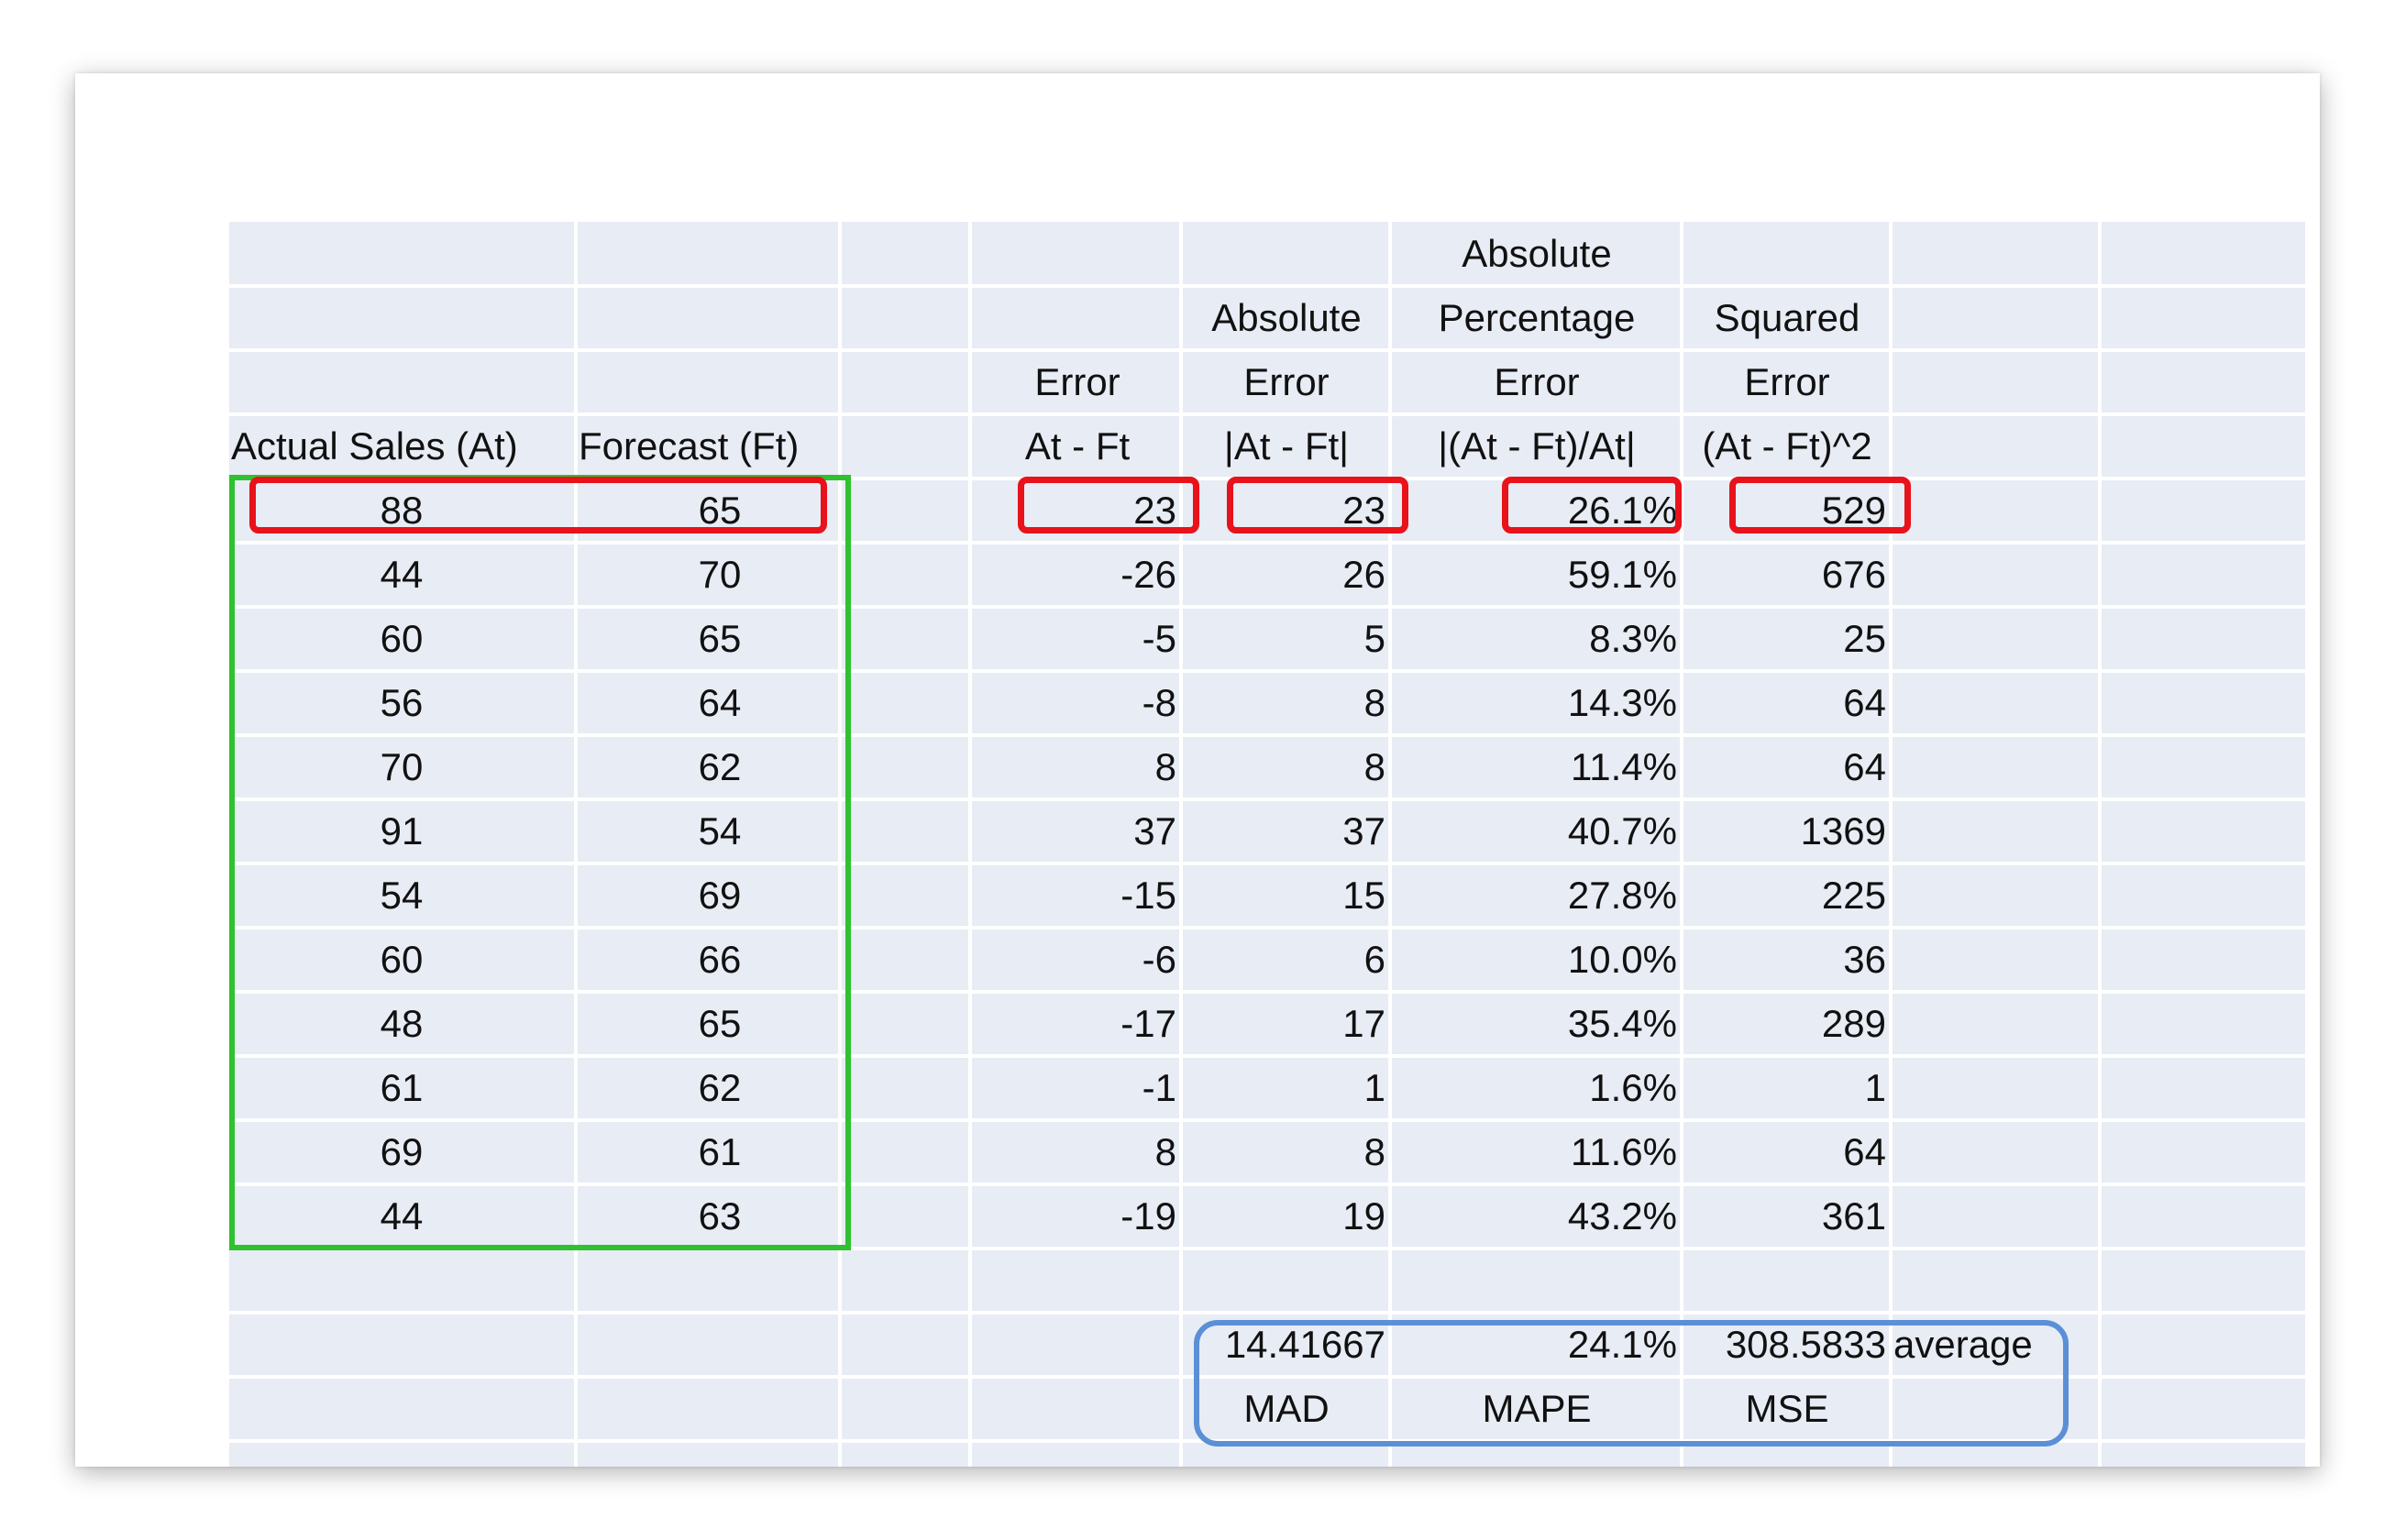  I want to click on header-error-formula: At - Ft, so click(1077, 446).